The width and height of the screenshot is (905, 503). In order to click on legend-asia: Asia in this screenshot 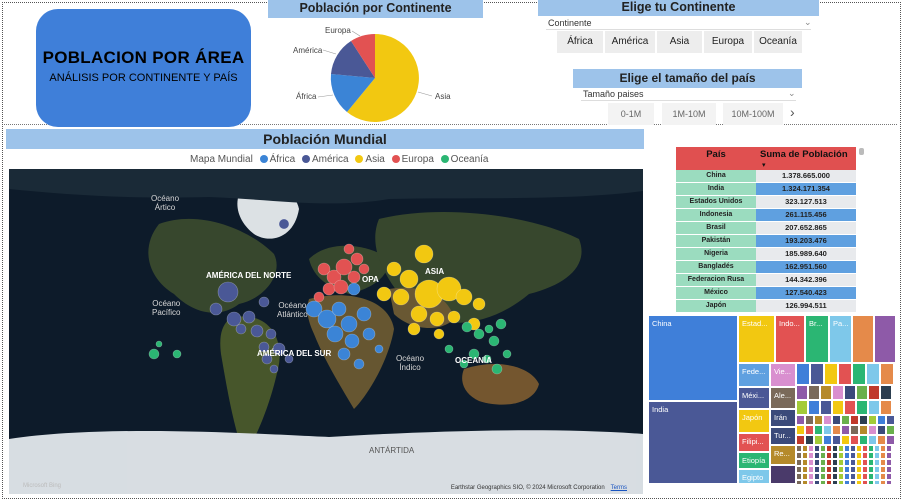, I will do `click(375, 159)`.